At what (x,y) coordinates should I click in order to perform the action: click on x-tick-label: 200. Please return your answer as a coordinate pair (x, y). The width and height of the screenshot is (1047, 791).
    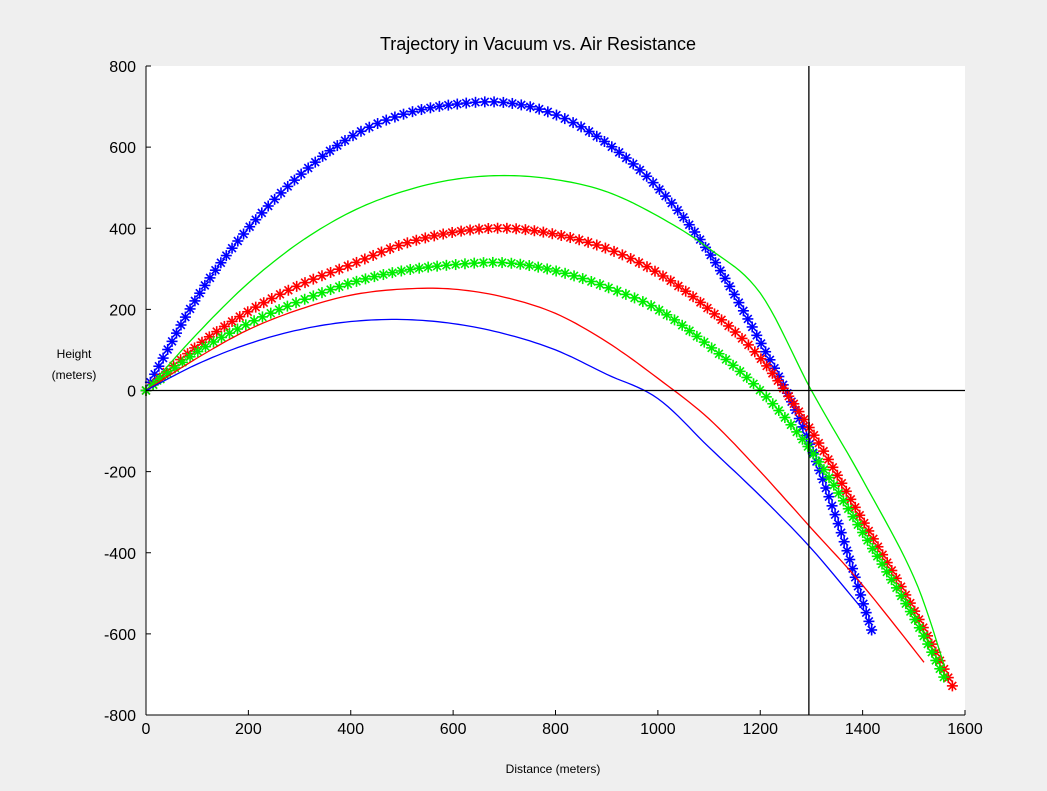
    Looking at the image, I should click on (248, 729).